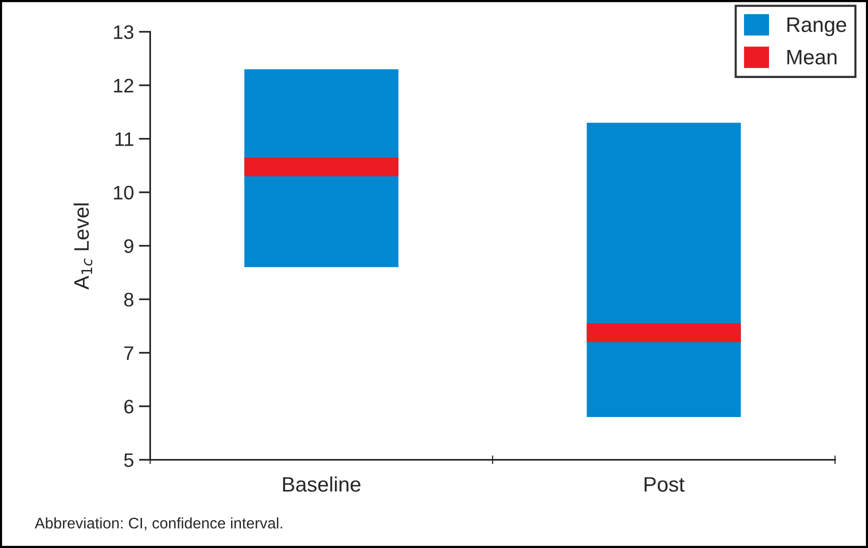 The image size is (868, 548). What do you see at coordinates (664, 484) in the screenshot?
I see `x-tick-label: Post` at bounding box center [664, 484].